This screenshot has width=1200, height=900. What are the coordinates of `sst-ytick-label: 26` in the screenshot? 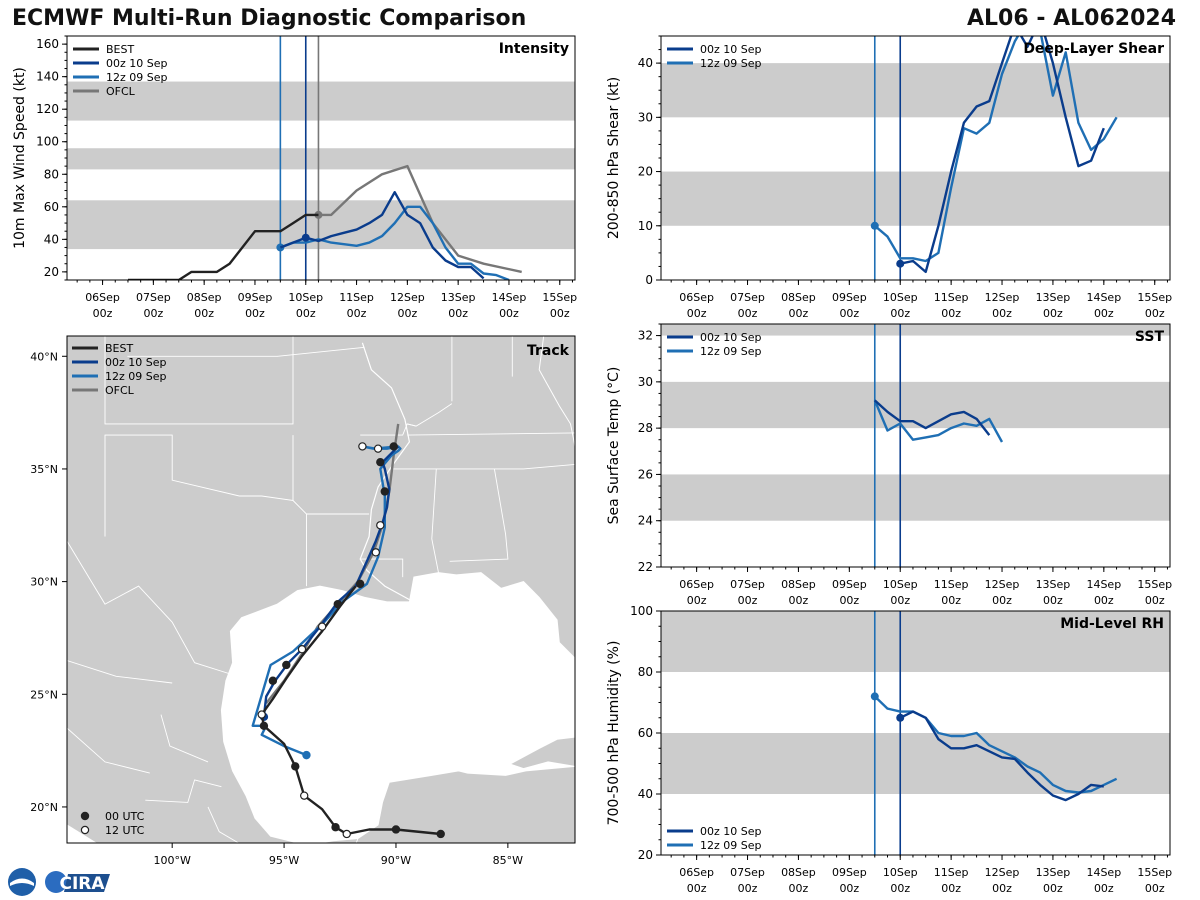 It's located at (645, 474).